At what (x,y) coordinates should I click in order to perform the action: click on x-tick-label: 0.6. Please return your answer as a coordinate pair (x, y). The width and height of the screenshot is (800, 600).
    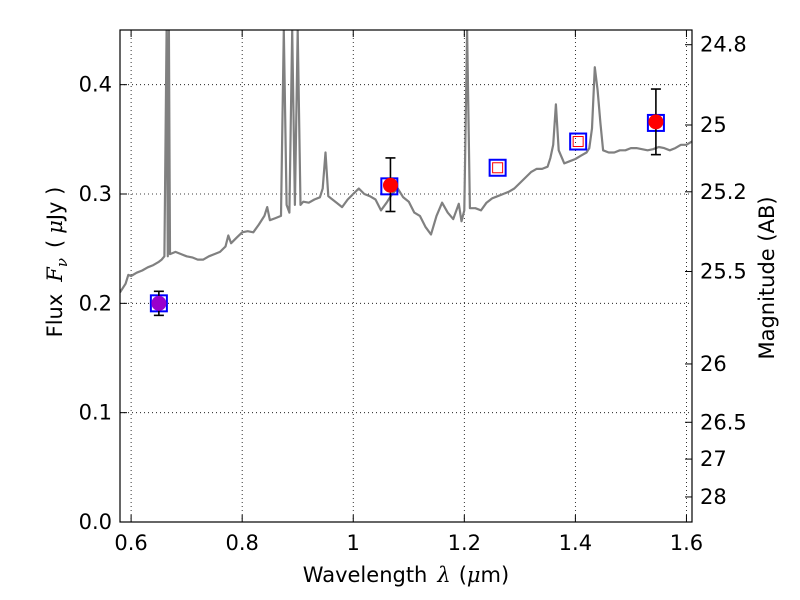
    Looking at the image, I should click on (130, 543).